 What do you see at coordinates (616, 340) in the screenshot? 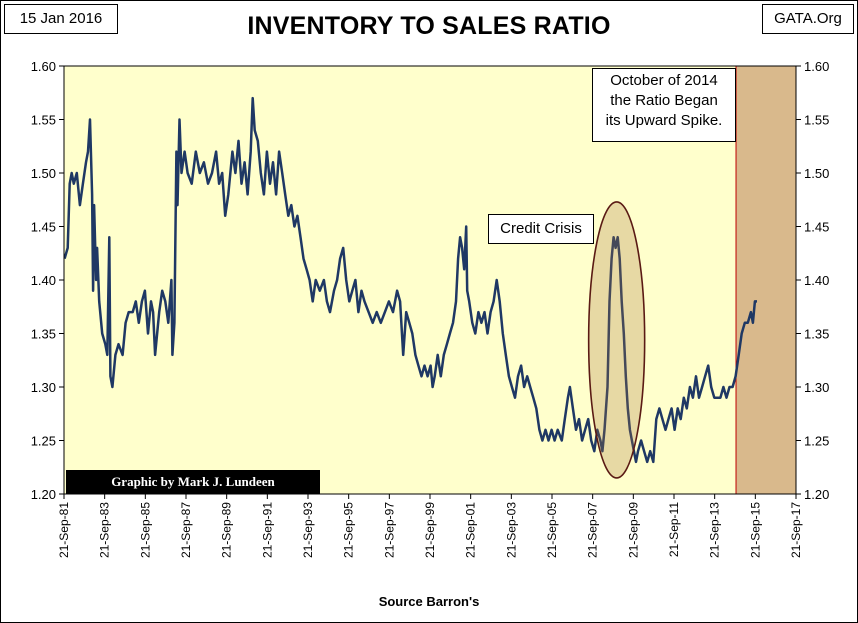
I see `credit-crisis-ellipse` at bounding box center [616, 340].